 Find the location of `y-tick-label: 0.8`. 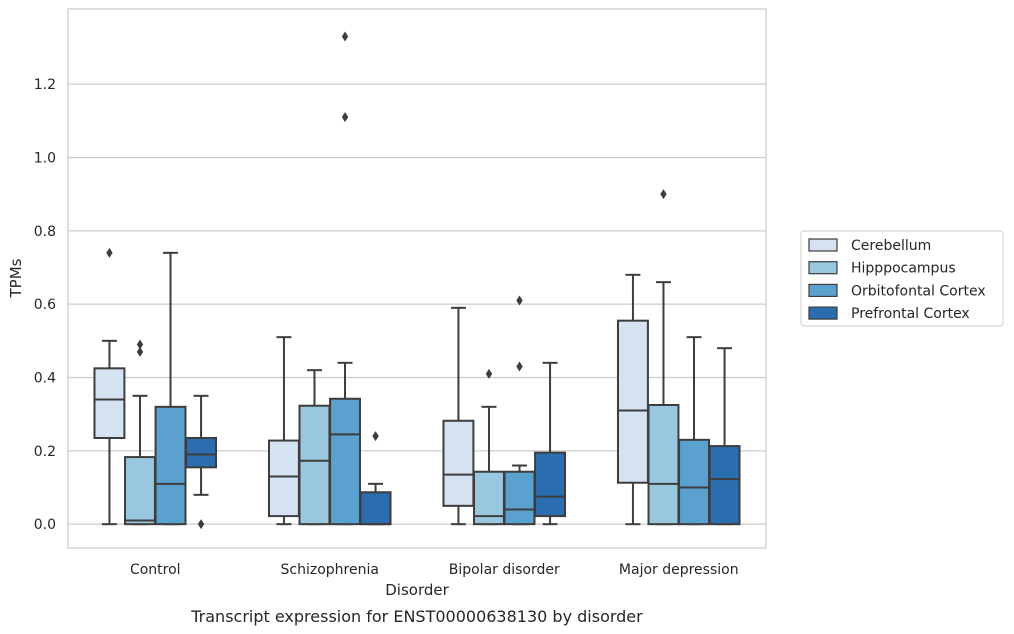

y-tick-label: 0.8 is located at coordinates (45, 232).